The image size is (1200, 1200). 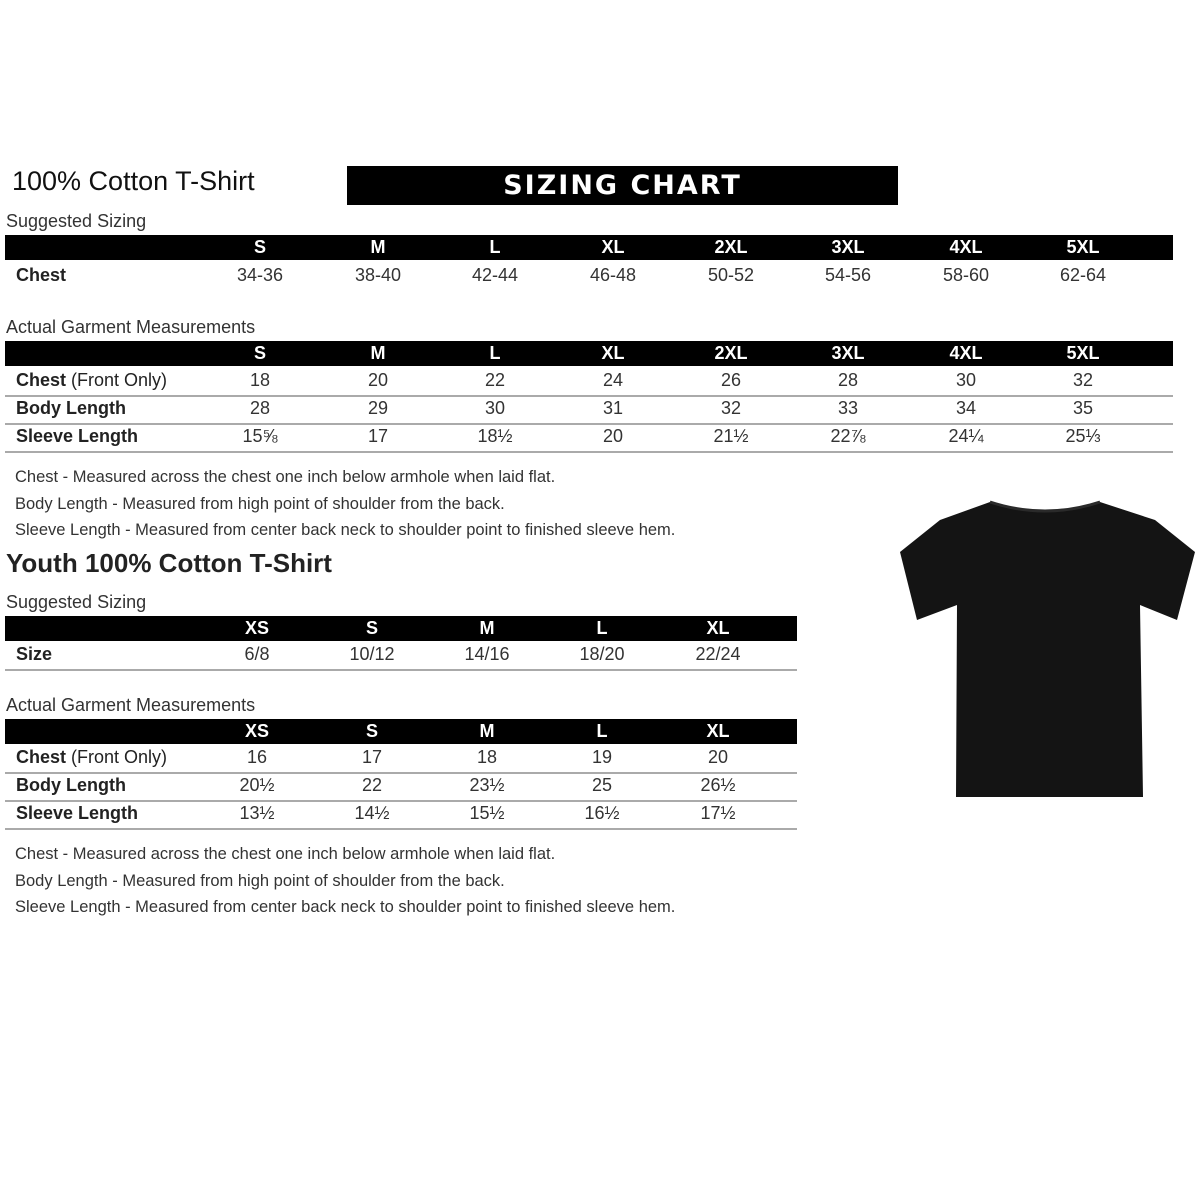 What do you see at coordinates (718, 813) in the screenshot?
I see `table-cell: 17½` at bounding box center [718, 813].